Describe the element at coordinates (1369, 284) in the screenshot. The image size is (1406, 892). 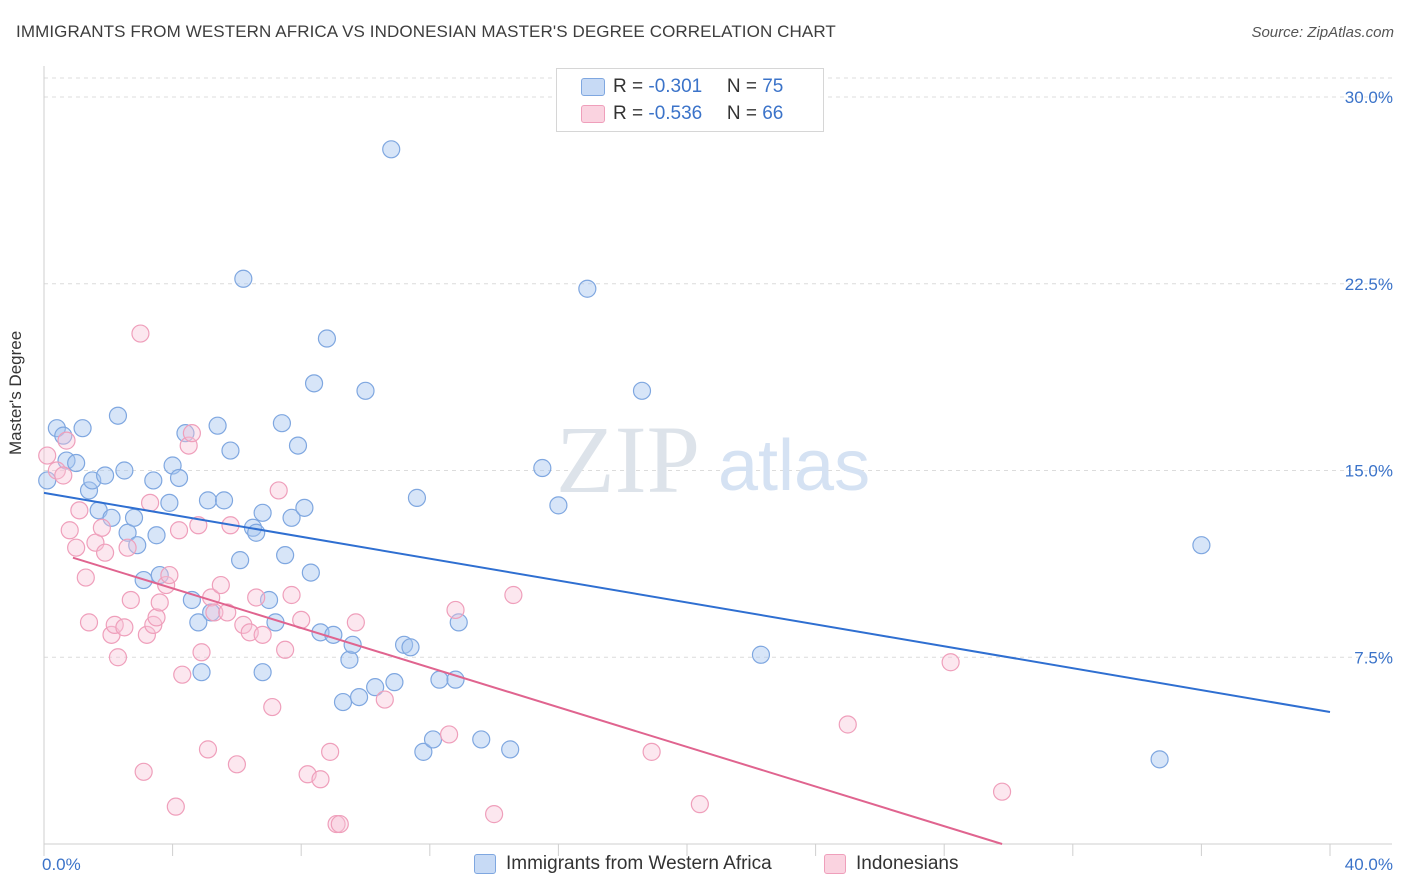
I see `y-tick-label: 22.5%` at that location.